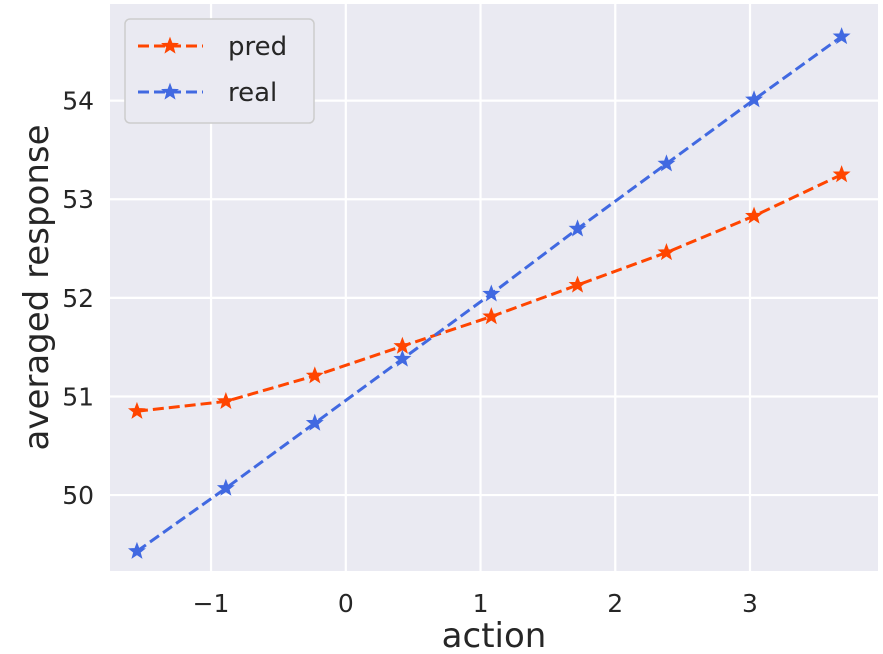  What do you see at coordinates (207, 93) in the screenshot?
I see `legend-item: real` at bounding box center [207, 93].